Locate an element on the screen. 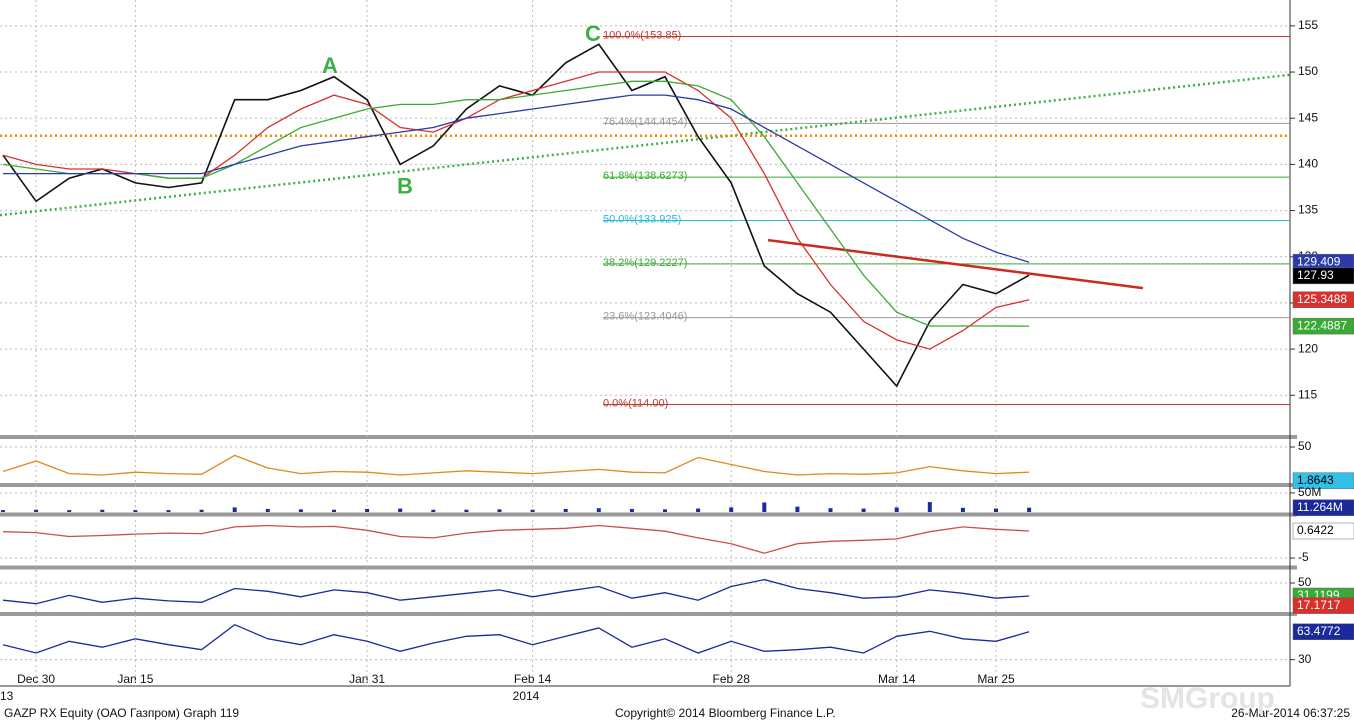 This screenshot has height=723, width=1354. y-tick-label: 135 is located at coordinates (1308, 210).